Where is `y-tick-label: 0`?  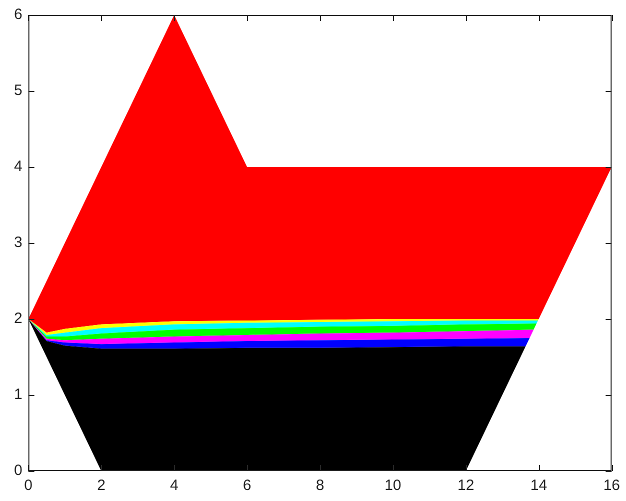
y-tick-label: 0 is located at coordinates (18, 471).